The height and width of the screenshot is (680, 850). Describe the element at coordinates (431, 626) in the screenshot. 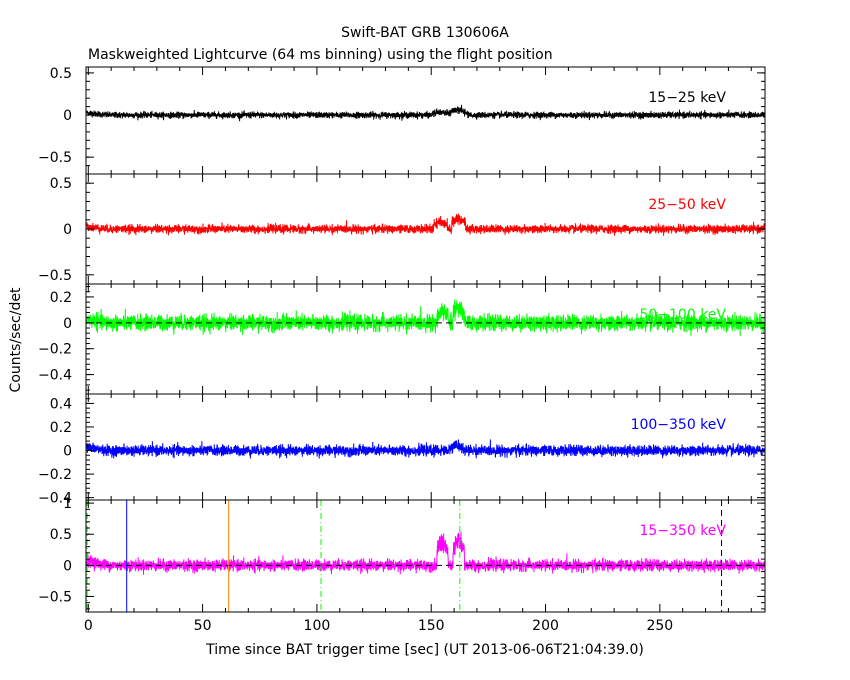

I see `x-tick-label: 150` at that location.